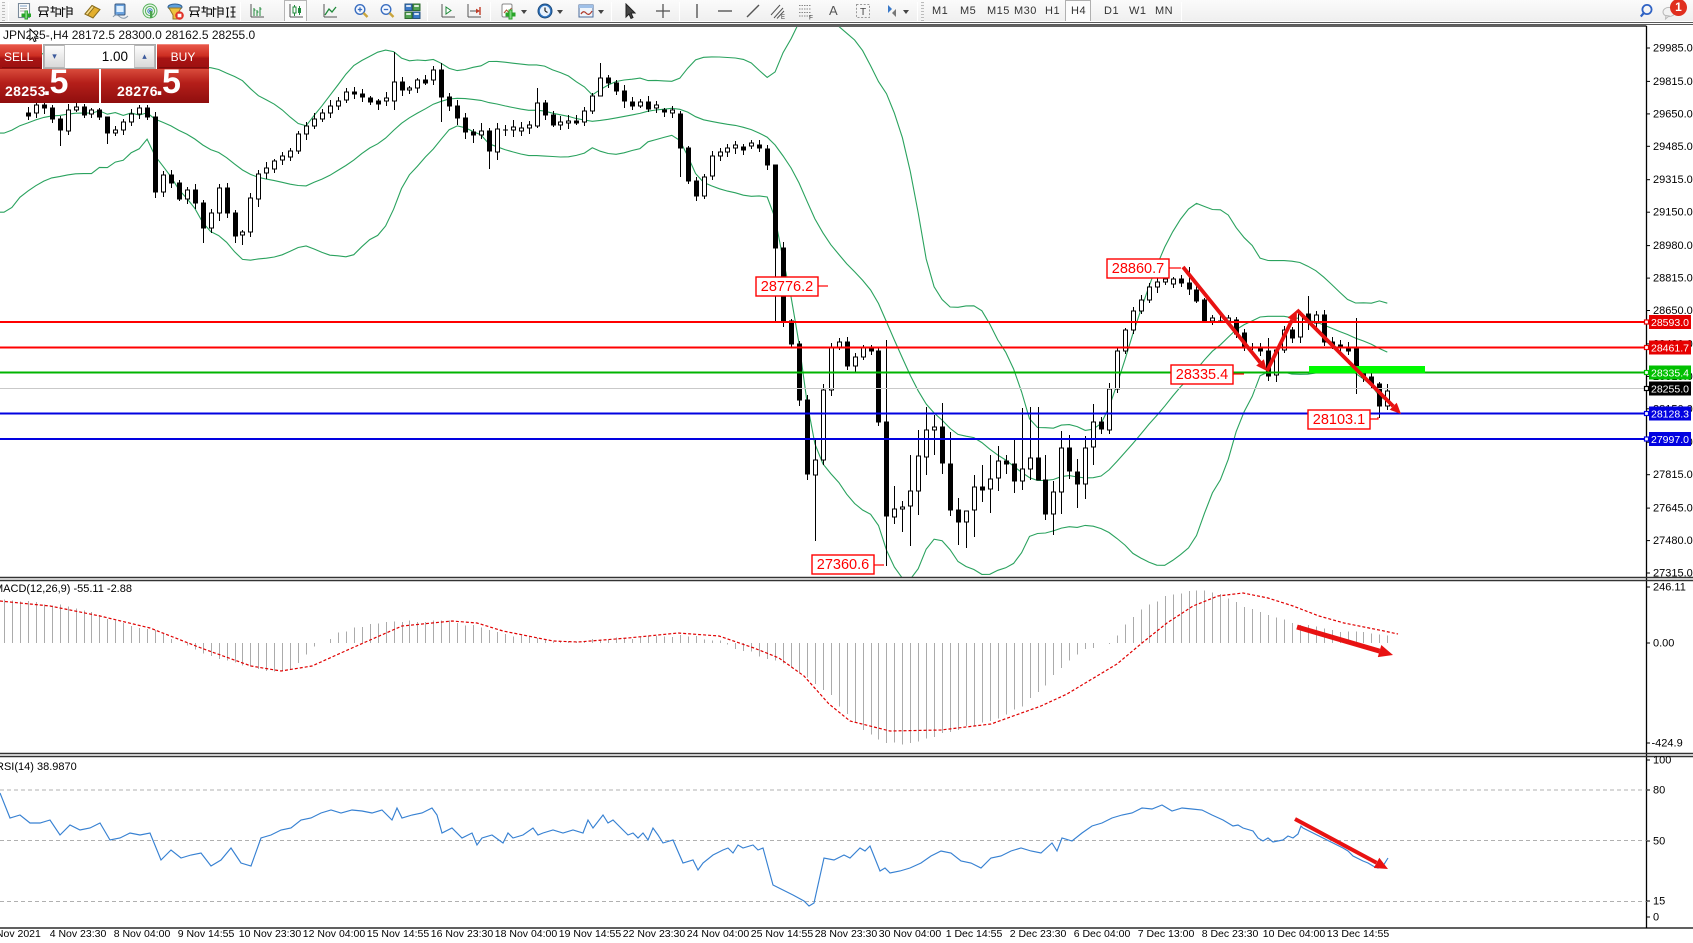 The height and width of the screenshot is (943, 1693). Describe the element at coordinates (863, 12) in the screenshot. I see `svg-text: T` at that location.